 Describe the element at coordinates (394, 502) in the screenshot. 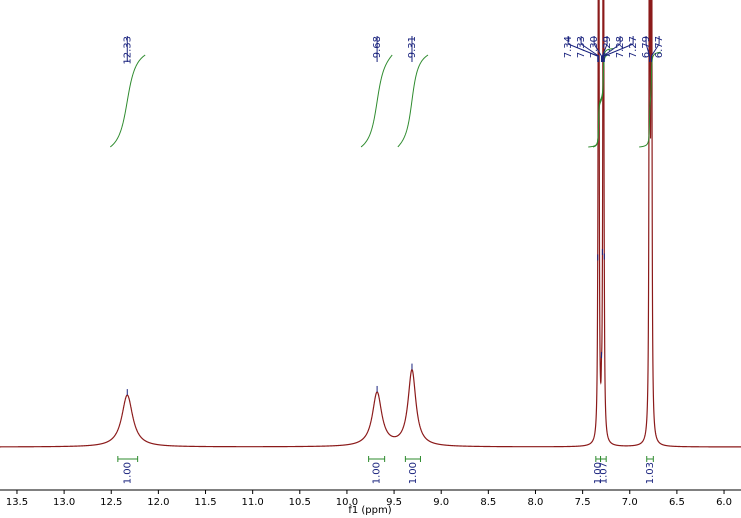

I see `x-tick-label: 9.5` at that location.